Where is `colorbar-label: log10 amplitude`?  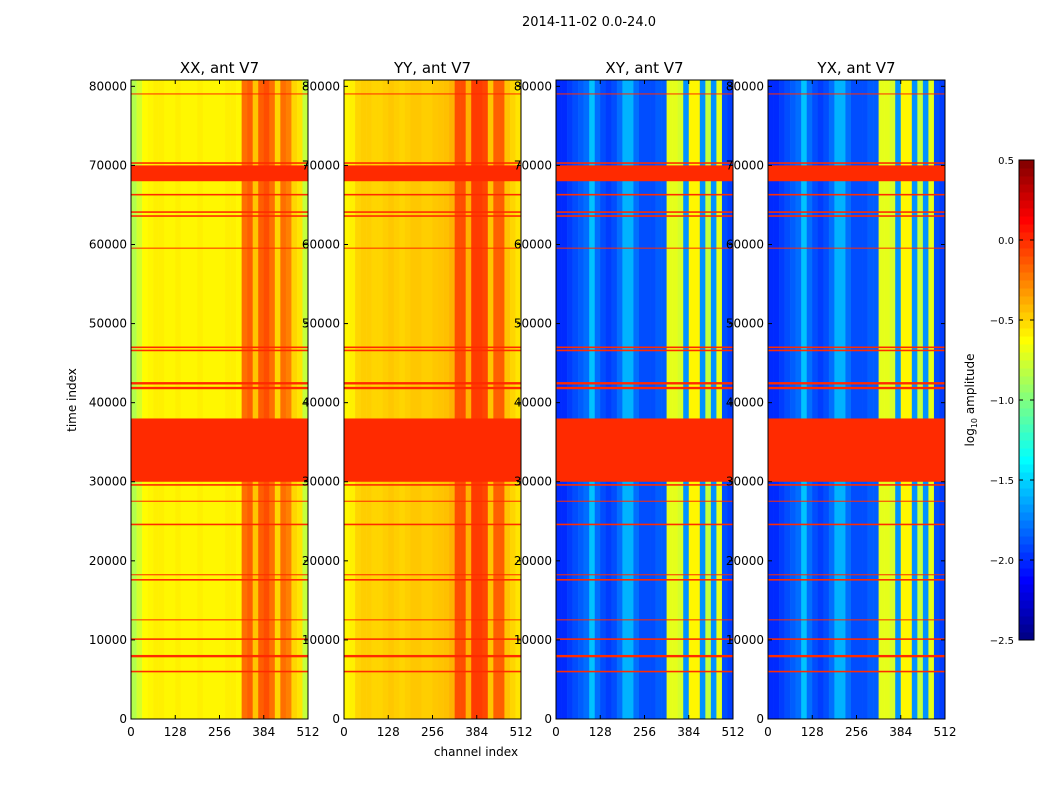
colorbar-label: log10 amplitude is located at coordinates (971, 400).